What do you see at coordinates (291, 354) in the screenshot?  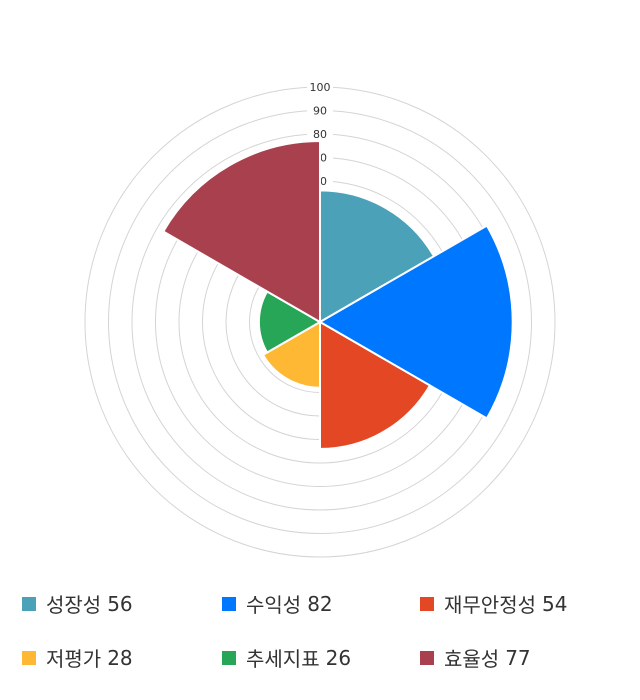 I see `sector-저평가` at bounding box center [291, 354].